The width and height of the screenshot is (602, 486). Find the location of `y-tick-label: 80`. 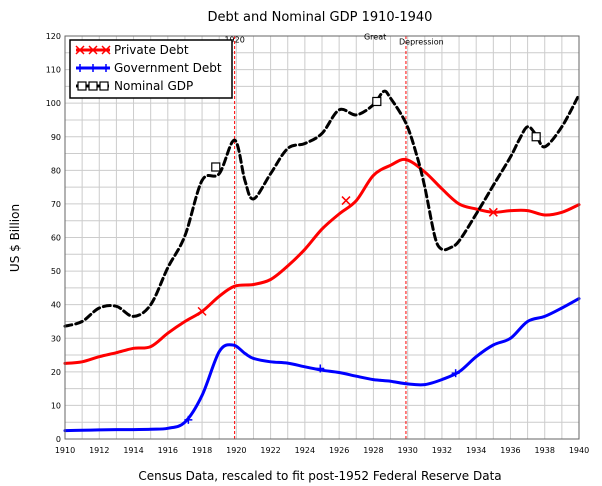

y-tick-label: 80 is located at coordinates (56, 170).